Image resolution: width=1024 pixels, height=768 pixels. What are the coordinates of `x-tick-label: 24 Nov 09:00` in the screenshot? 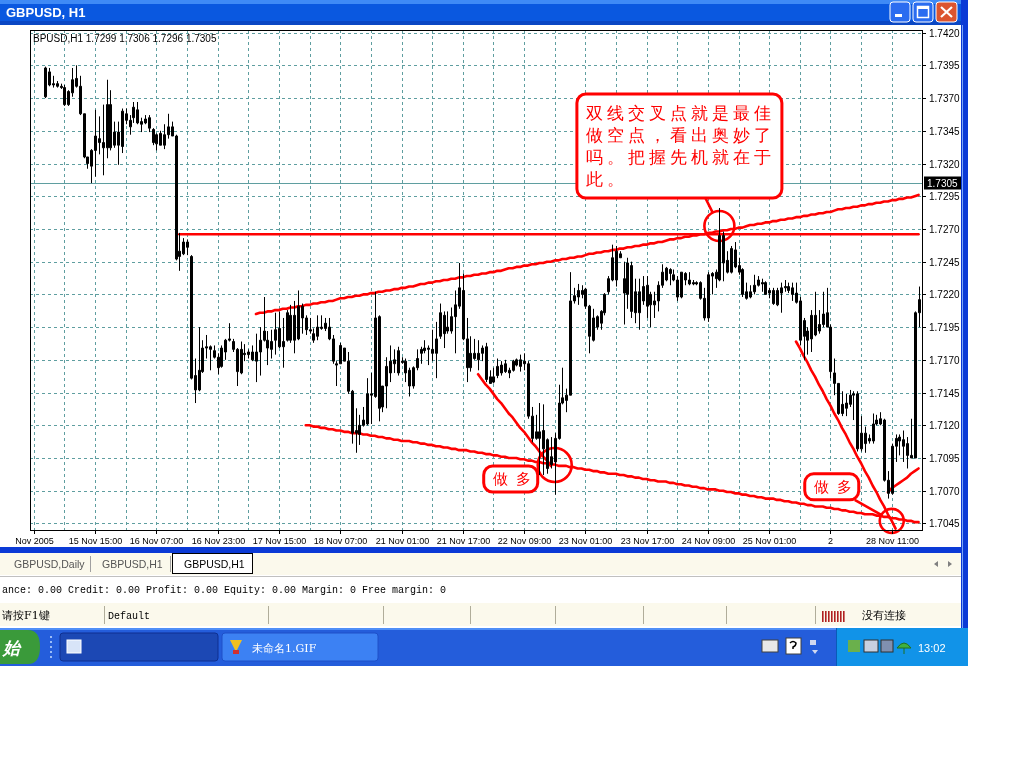 It's located at (708, 541).